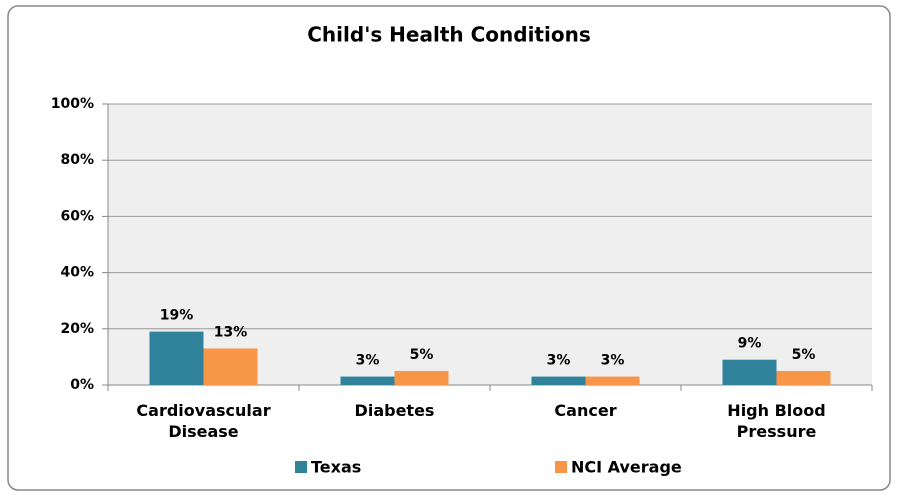 This screenshot has width=898, height=499. I want to click on data-label: 19%, so click(177, 316).